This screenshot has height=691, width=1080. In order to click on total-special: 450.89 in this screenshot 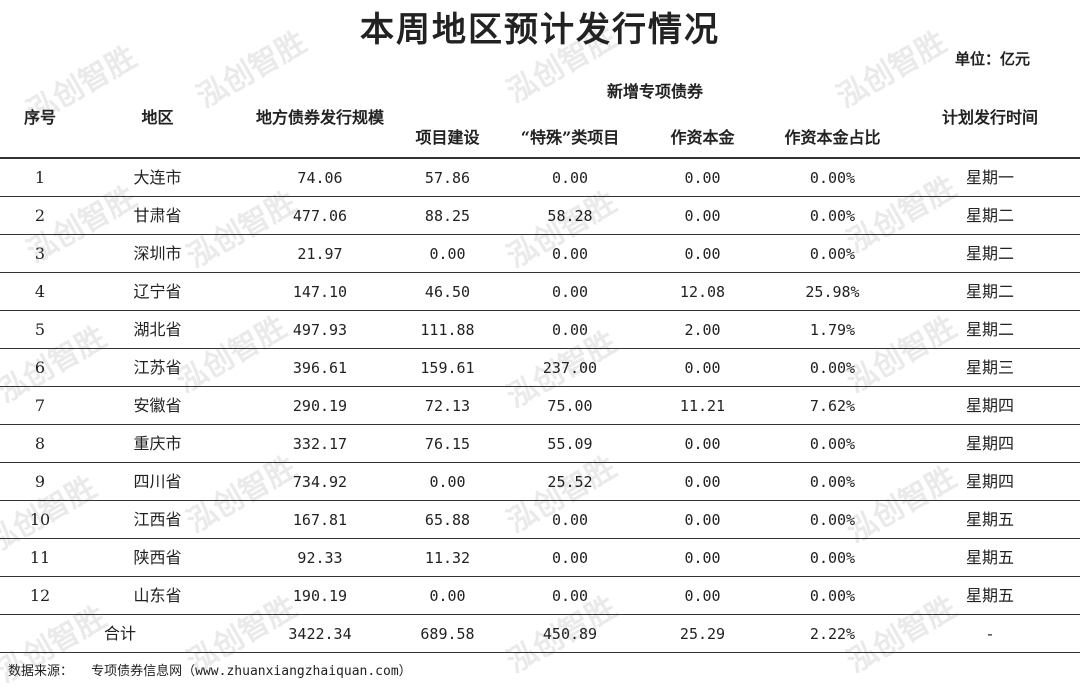, I will do `click(570, 634)`.